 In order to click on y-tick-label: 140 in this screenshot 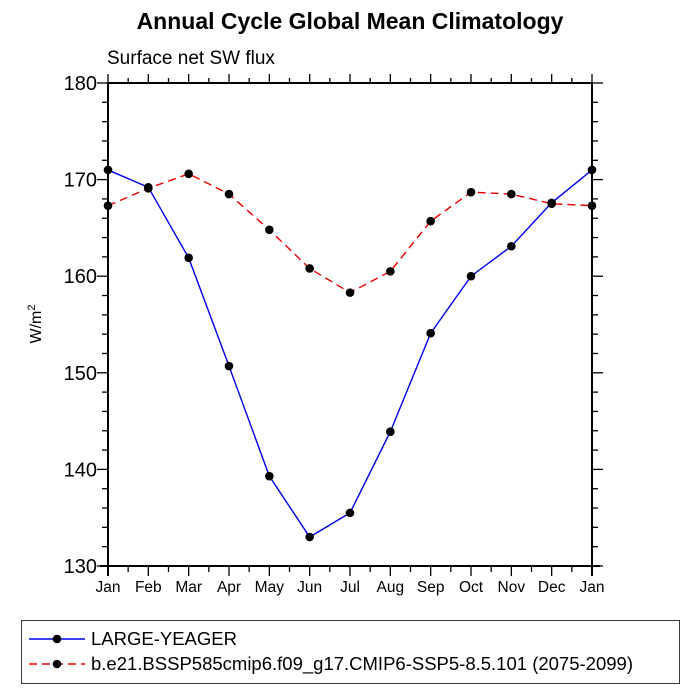, I will do `click(80, 470)`.